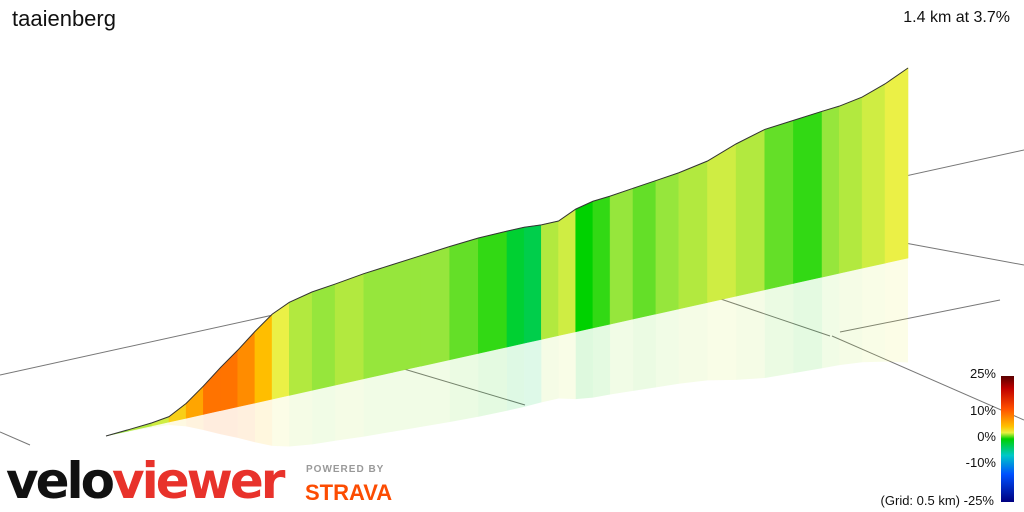  What do you see at coordinates (982, 373) in the screenshot?
I see `legend-tick-max: 25%` at bounding box center [982, 373].